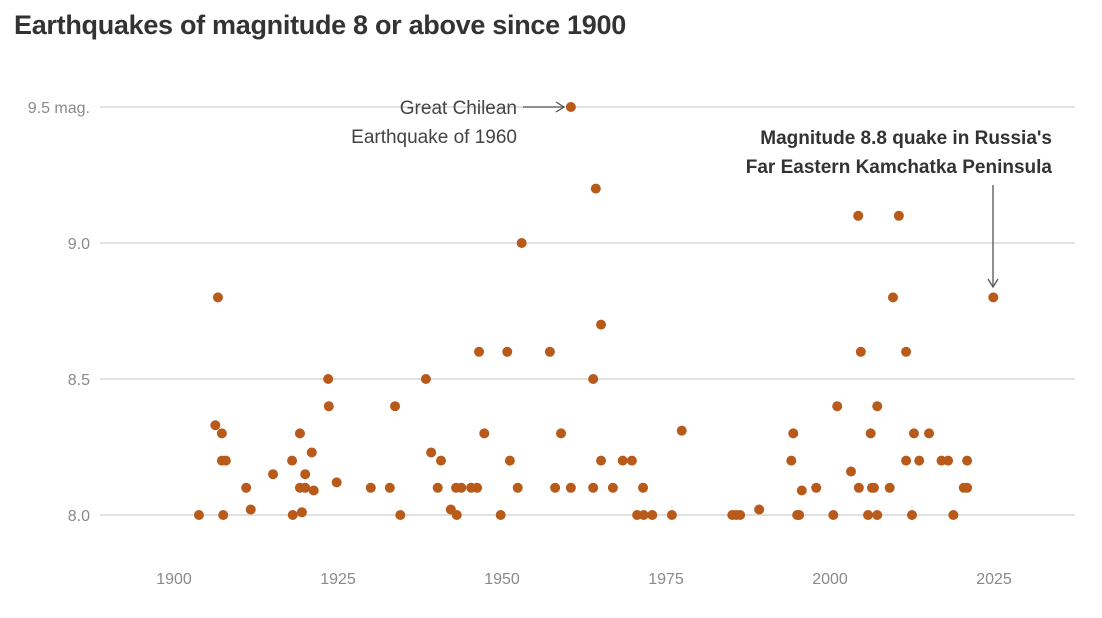 The height and width of the screenshot is (618, 1102). I want to click on x-tick-label: 2000, so click(830, 579).